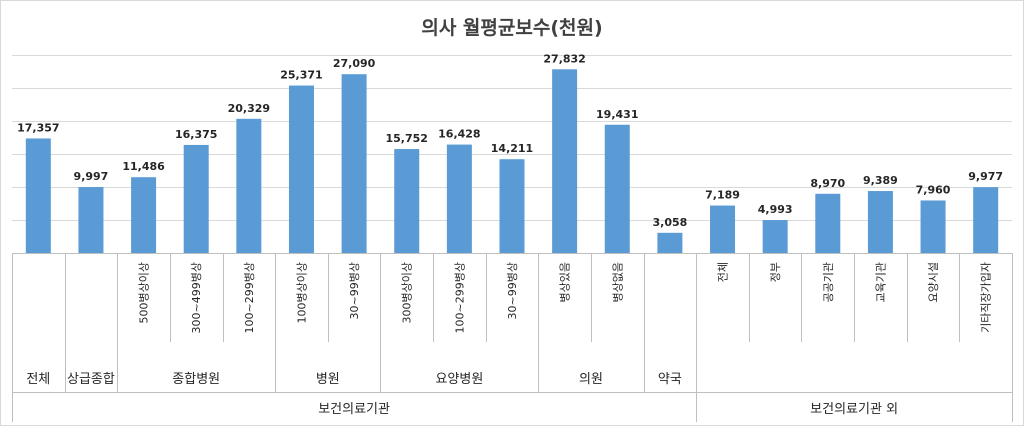 The image size is (1024, 426). I want to click on chart-title: 의사 월평균보수(천원), so click(511, 28).